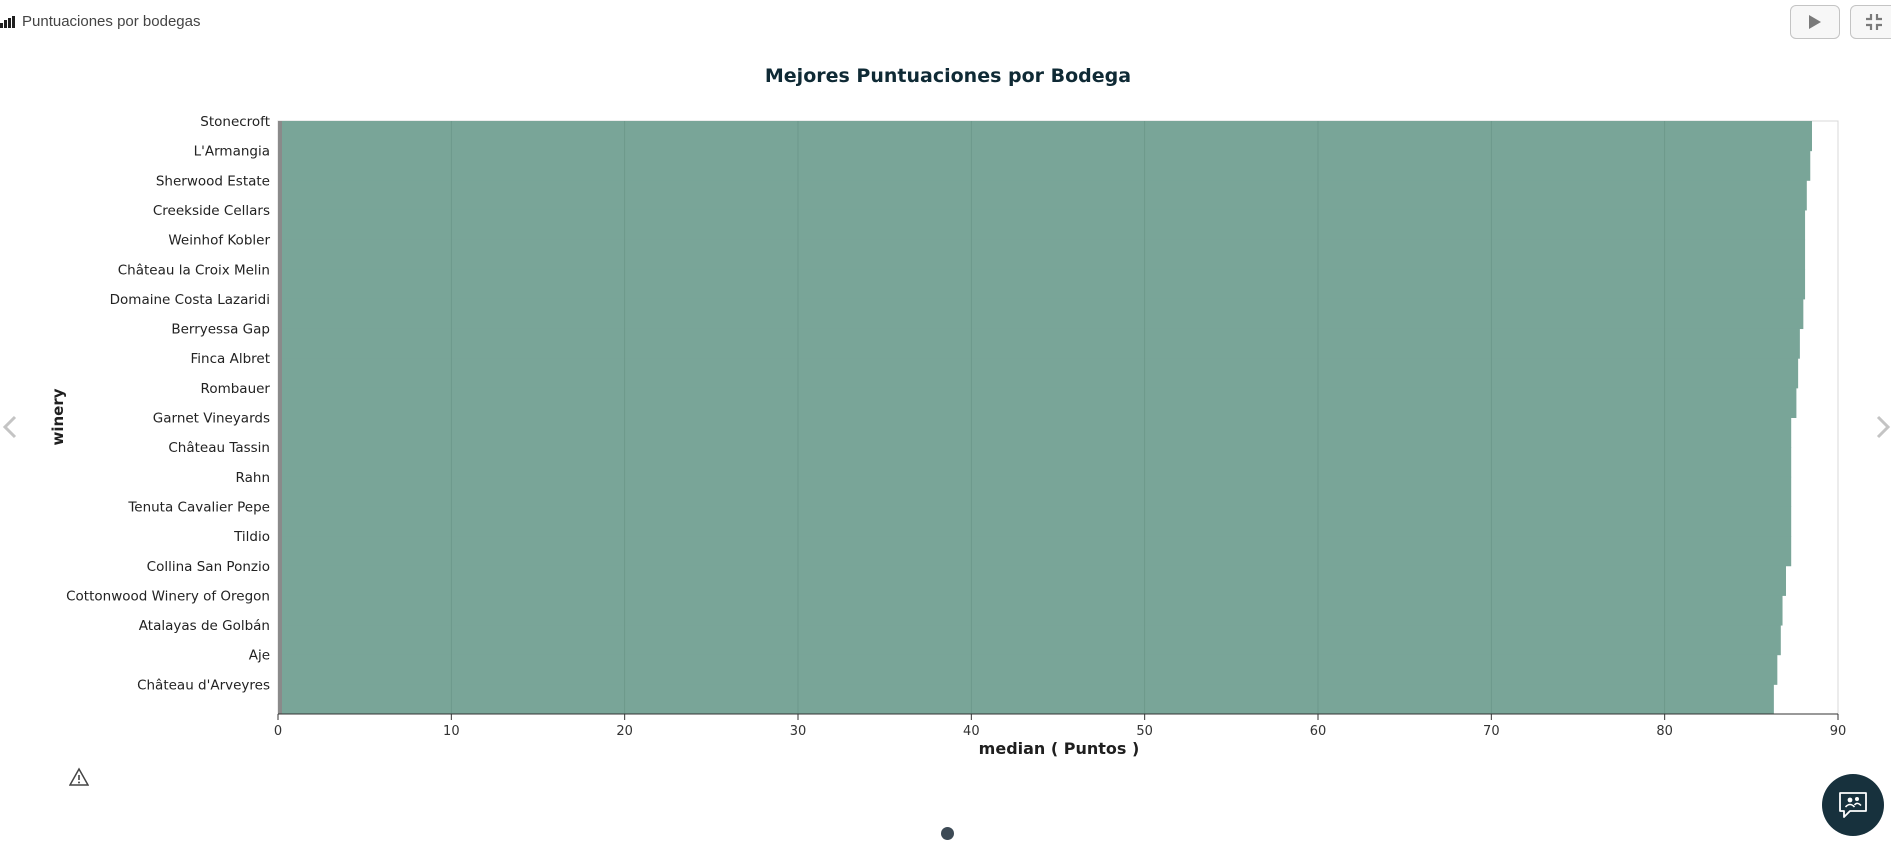  I want to click on x-tick-label: 10, so click(451, 731).